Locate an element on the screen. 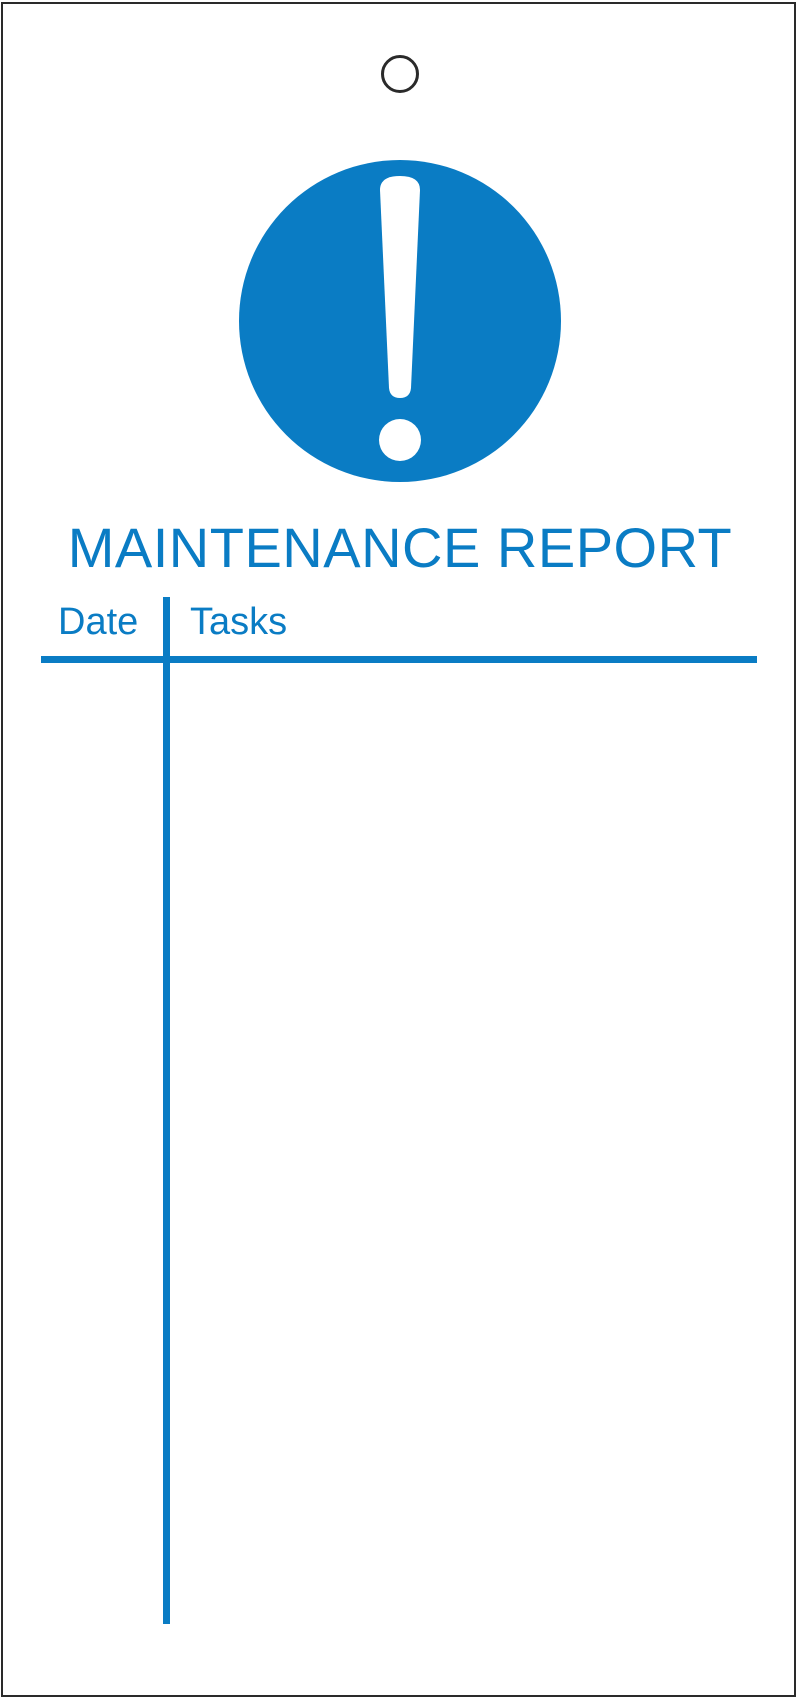  tasks-column-header: Tasks is located at coordinates (239, 622).